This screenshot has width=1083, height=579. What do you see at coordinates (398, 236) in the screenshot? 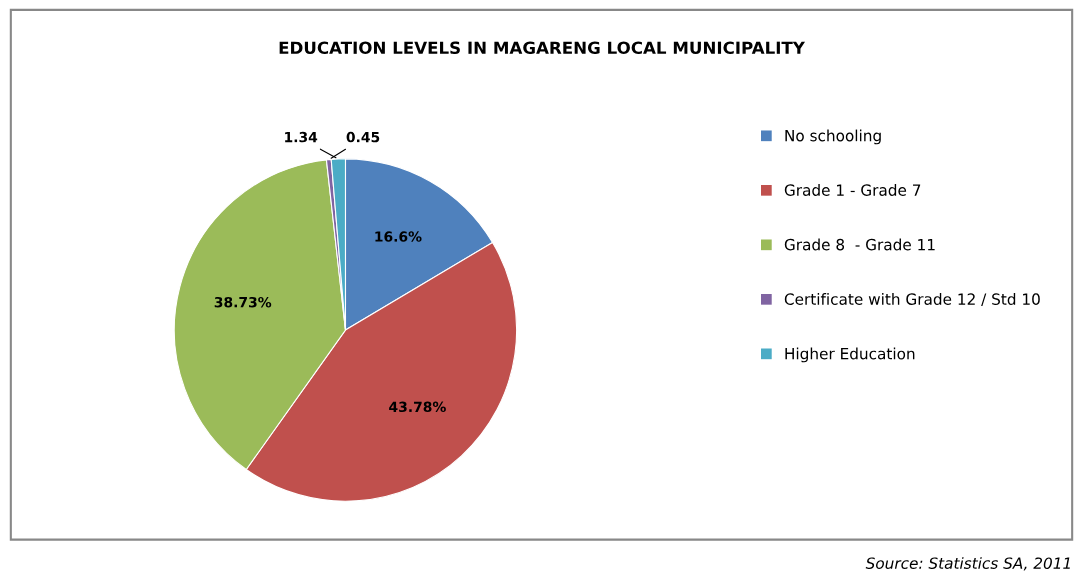
I see `data-label: 16.6%` at bounding box center [398, 236].